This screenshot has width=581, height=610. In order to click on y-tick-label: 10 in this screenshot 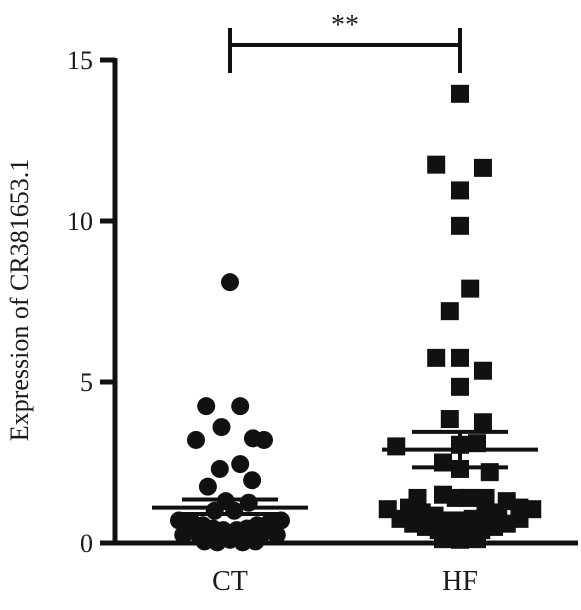, I will do `click(80, 221)`.